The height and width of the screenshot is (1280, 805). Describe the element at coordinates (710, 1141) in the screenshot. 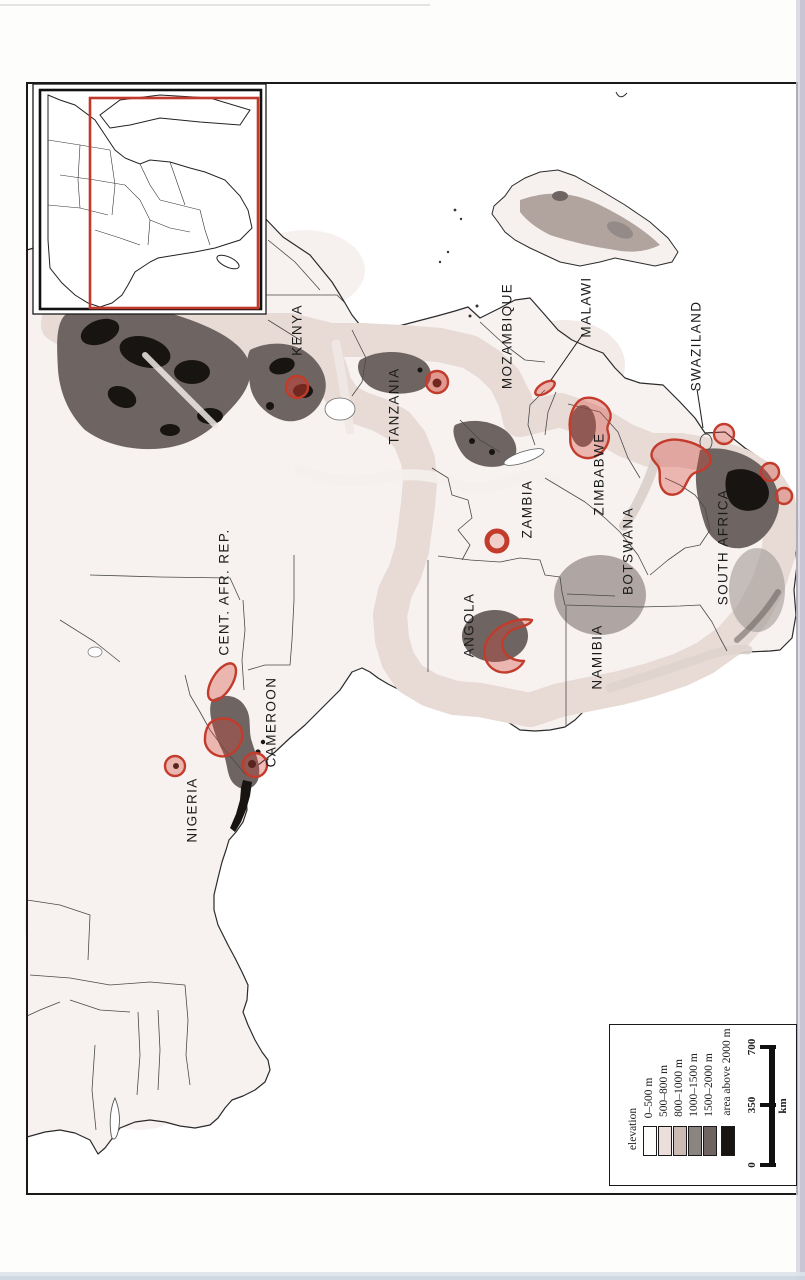

I see `legend-swatch-1500-2000` at that location.